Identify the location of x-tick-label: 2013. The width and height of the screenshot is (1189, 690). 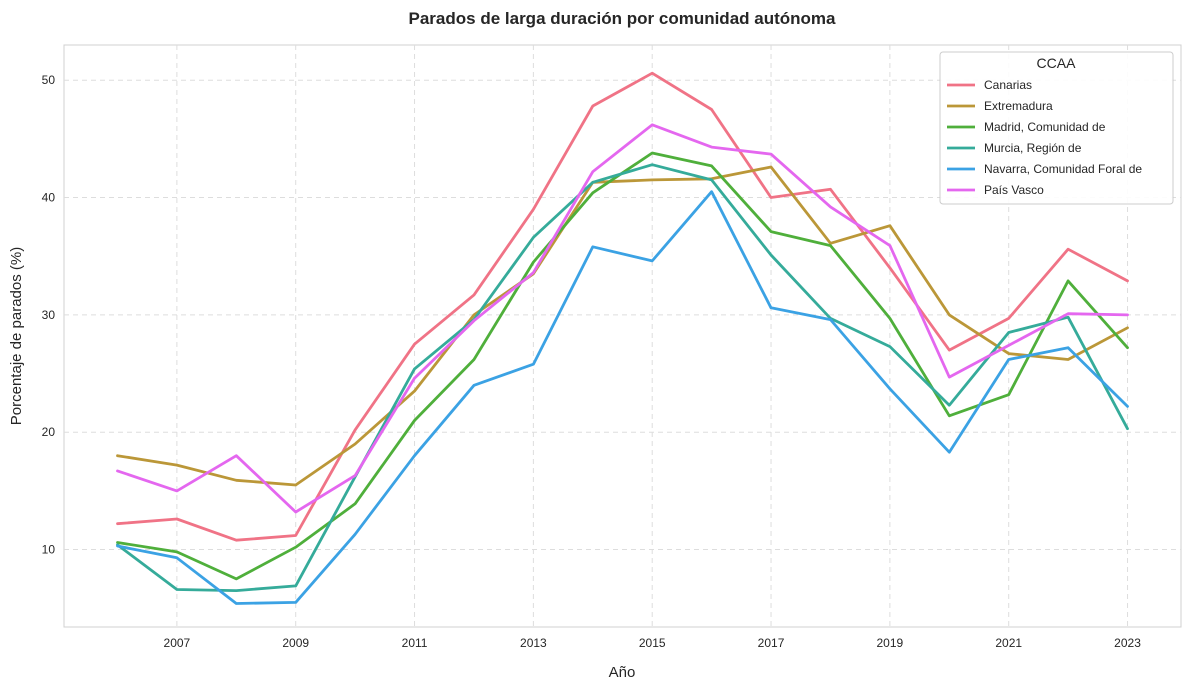
(533, 643).